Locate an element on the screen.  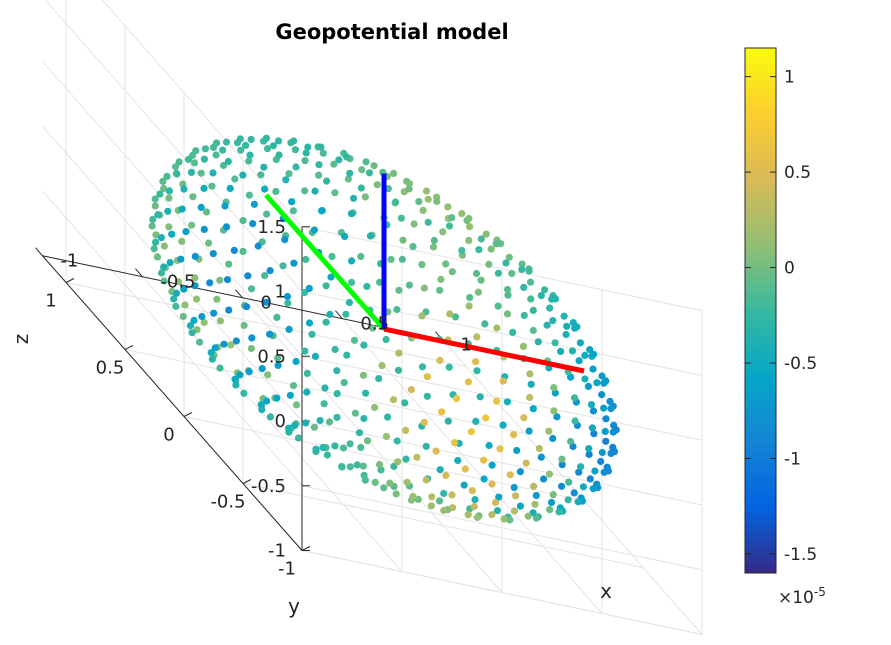
colorbar: 1 0.5 0 -0.5 -1 -1.5 ×10⁻⁵ is located at coordinates (785, 327).